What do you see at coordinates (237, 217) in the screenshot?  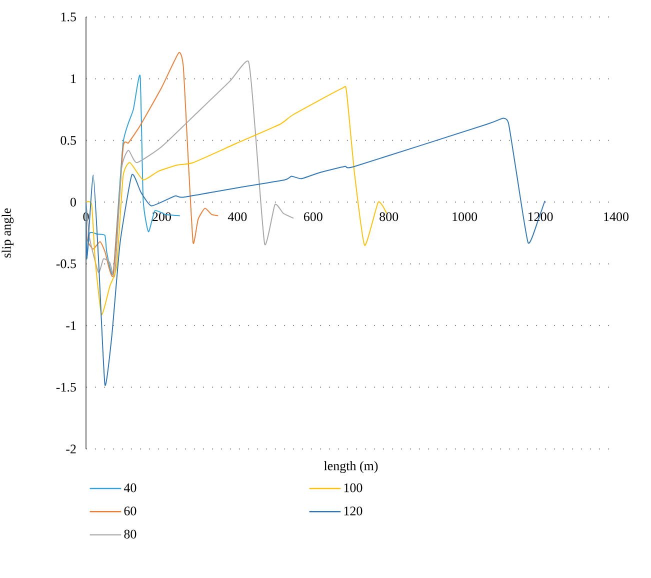 I see `x-tick-label: 400` at bounding box center [237, 217].